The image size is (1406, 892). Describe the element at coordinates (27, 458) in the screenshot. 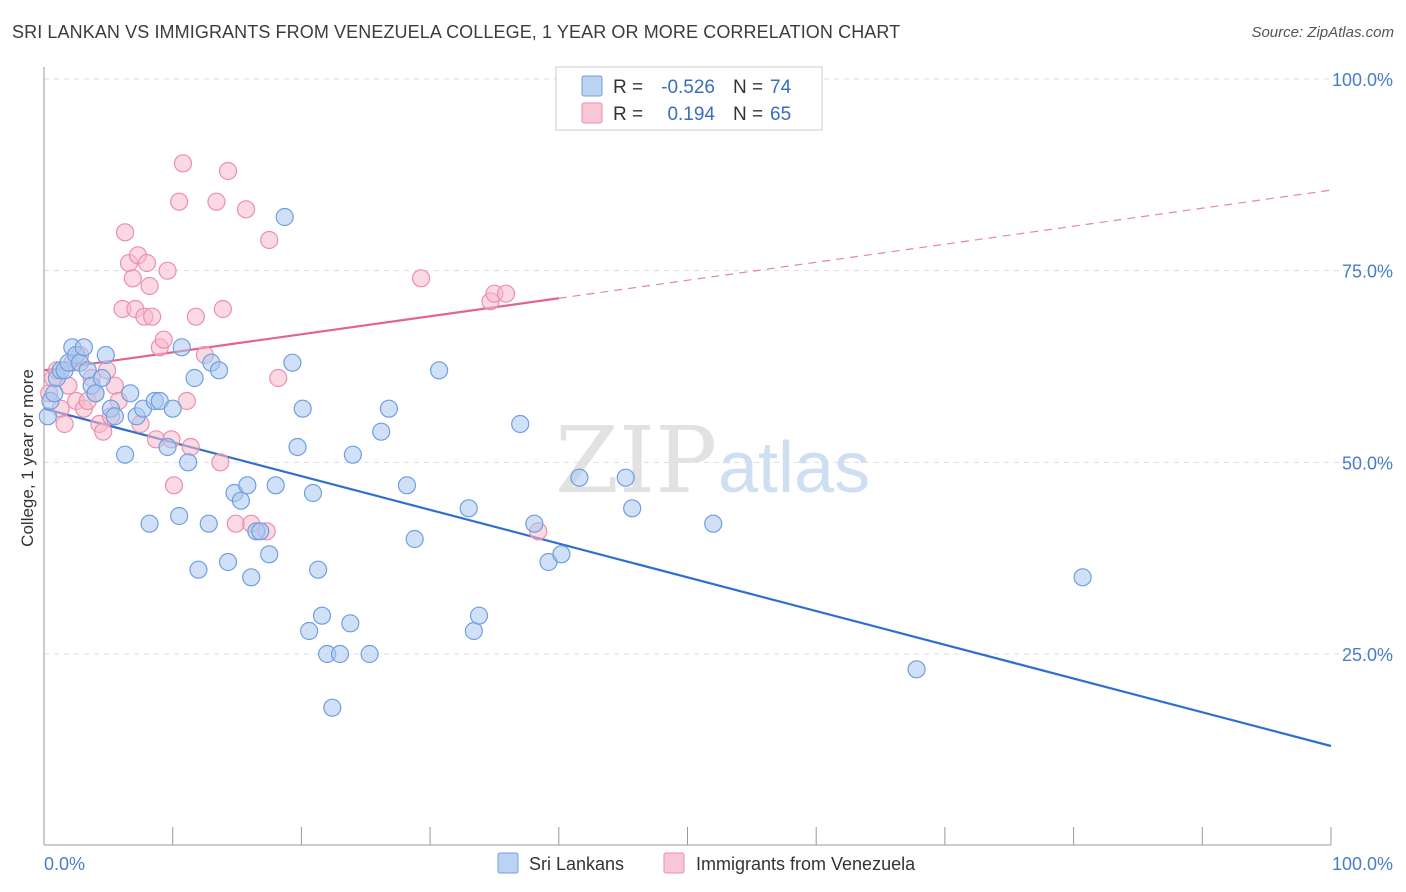

I see `y-axis-label: College, 1 year or more` at that location.